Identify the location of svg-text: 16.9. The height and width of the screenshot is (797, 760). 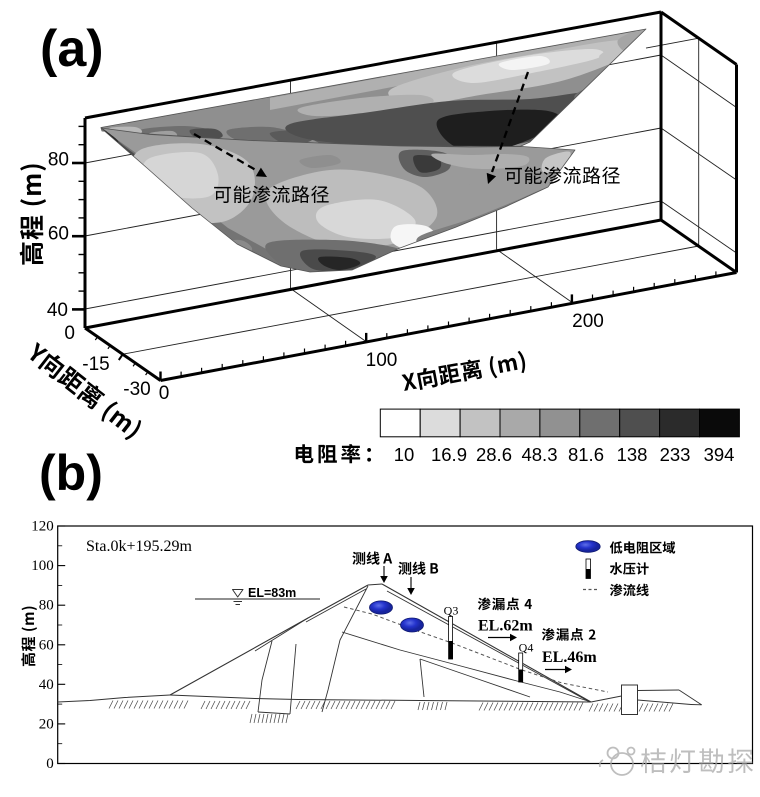
(449, 454).